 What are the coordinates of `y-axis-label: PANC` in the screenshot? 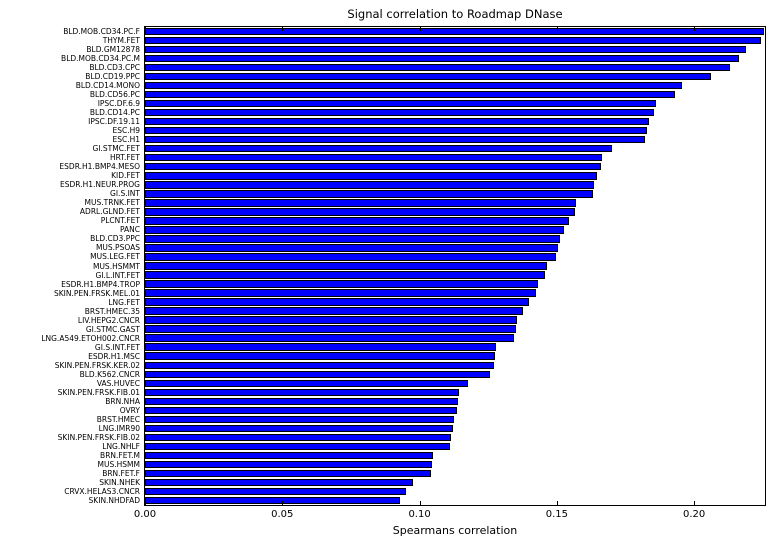 It's located at (129, 230).